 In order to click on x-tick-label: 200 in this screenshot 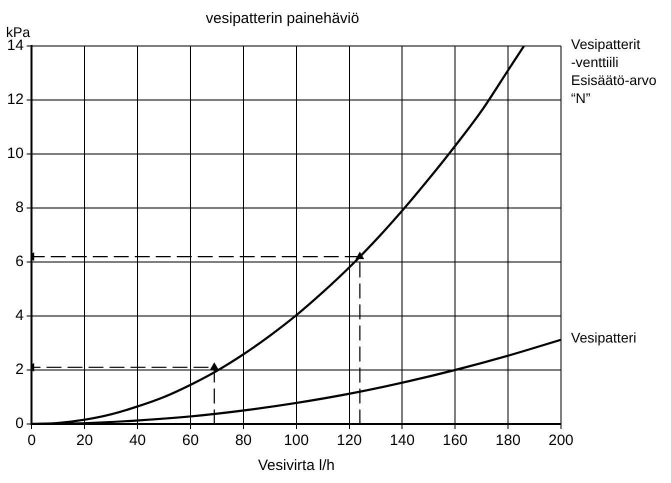, I will do `click(561, 441)`.